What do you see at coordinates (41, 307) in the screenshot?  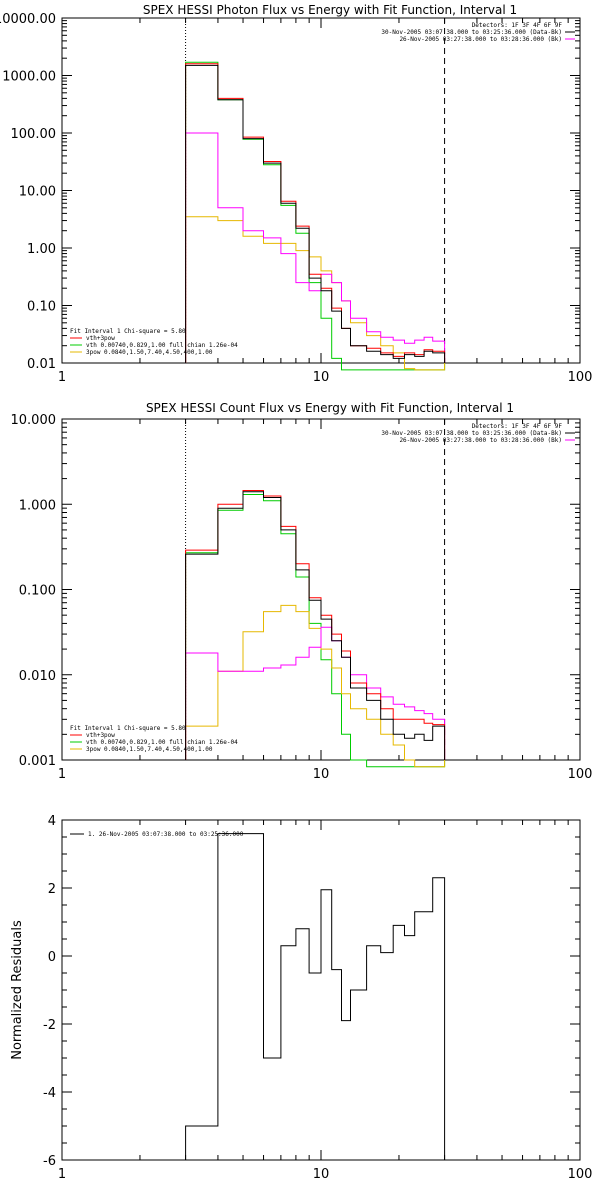 I see `y-tick-label: 0.10` at bounding box center [41, 307].